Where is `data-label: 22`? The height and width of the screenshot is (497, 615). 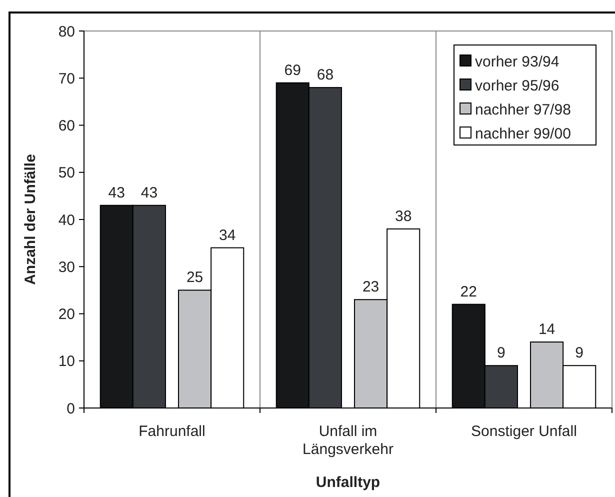 data-label: 22 is located at coordinates (468, 291).